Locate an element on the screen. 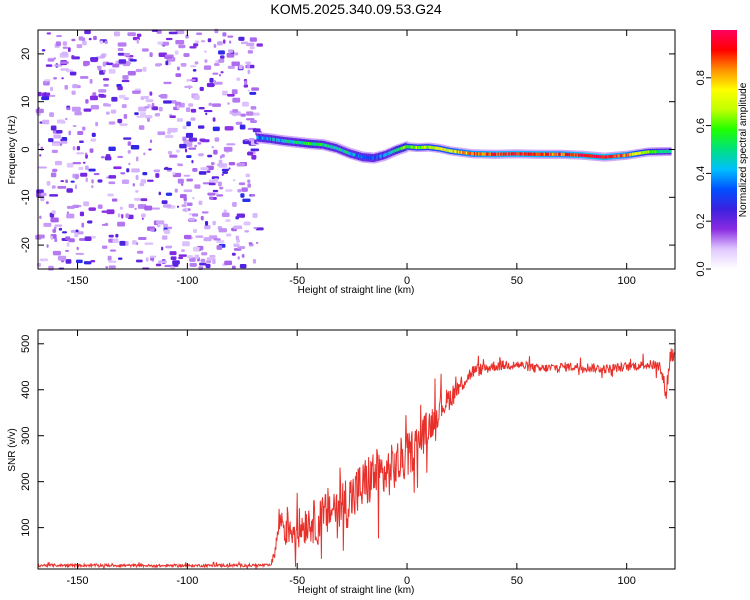 The height and width of the screenshot is (600, 750). spectrogram-y-tick-label: -20 is located at coordinates (26, 245).